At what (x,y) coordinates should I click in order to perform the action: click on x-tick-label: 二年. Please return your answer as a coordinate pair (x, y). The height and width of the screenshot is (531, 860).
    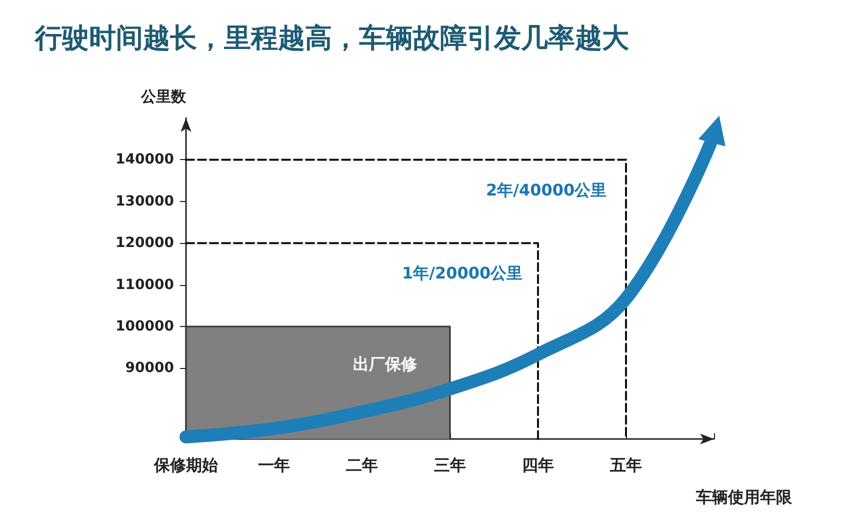
    Looking at the image, I should click on (362, 465).